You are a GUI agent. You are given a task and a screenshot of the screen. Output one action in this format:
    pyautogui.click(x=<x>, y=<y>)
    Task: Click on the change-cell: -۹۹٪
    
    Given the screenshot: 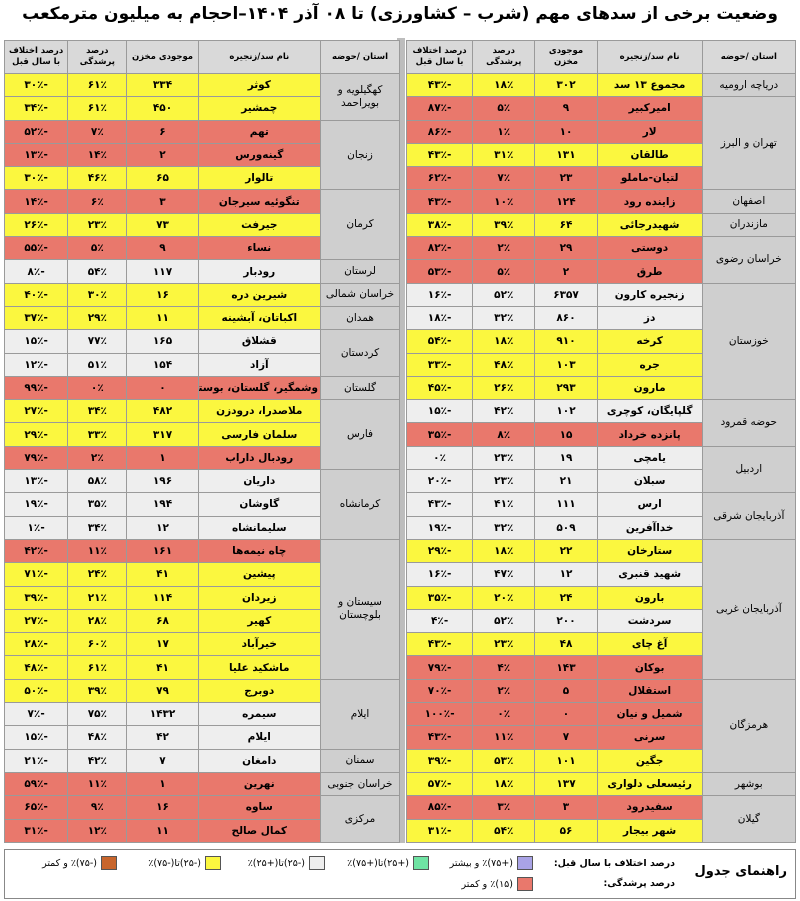 What is the action you would take?
    pyautogui.click(x=36, y=388)
    